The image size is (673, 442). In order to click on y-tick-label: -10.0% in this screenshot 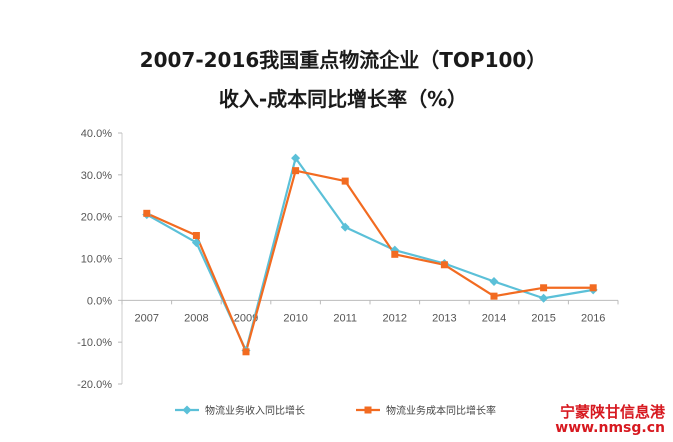, I will do `click(94, 343)`.